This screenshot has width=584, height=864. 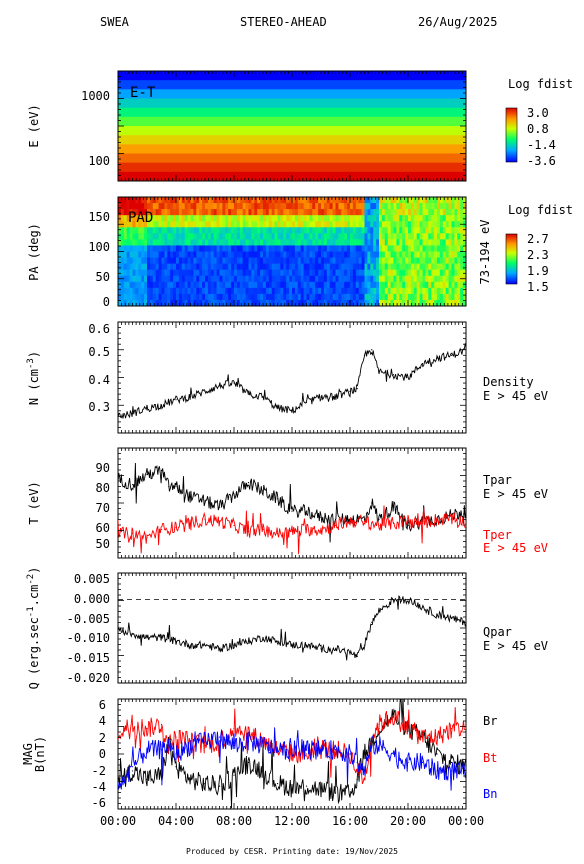 What do you see at coordinates (102, 738) in the screenshot?
I see `b-tick-2: 2` at bounding box center [102, 738].